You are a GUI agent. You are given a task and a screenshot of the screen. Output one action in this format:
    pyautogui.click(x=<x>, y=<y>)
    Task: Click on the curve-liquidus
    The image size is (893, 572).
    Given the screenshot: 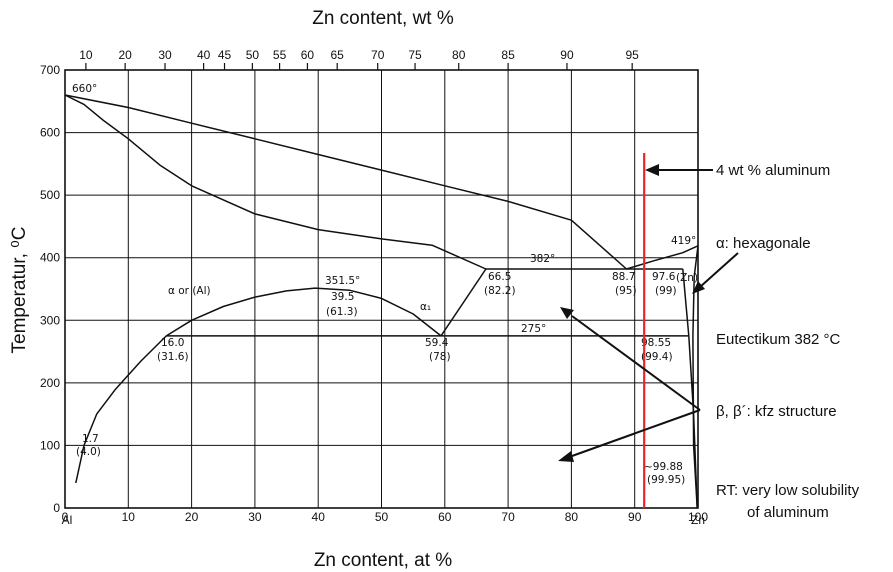 What is the action you would take?
    pyautogui.click(x=275, y=182)
    